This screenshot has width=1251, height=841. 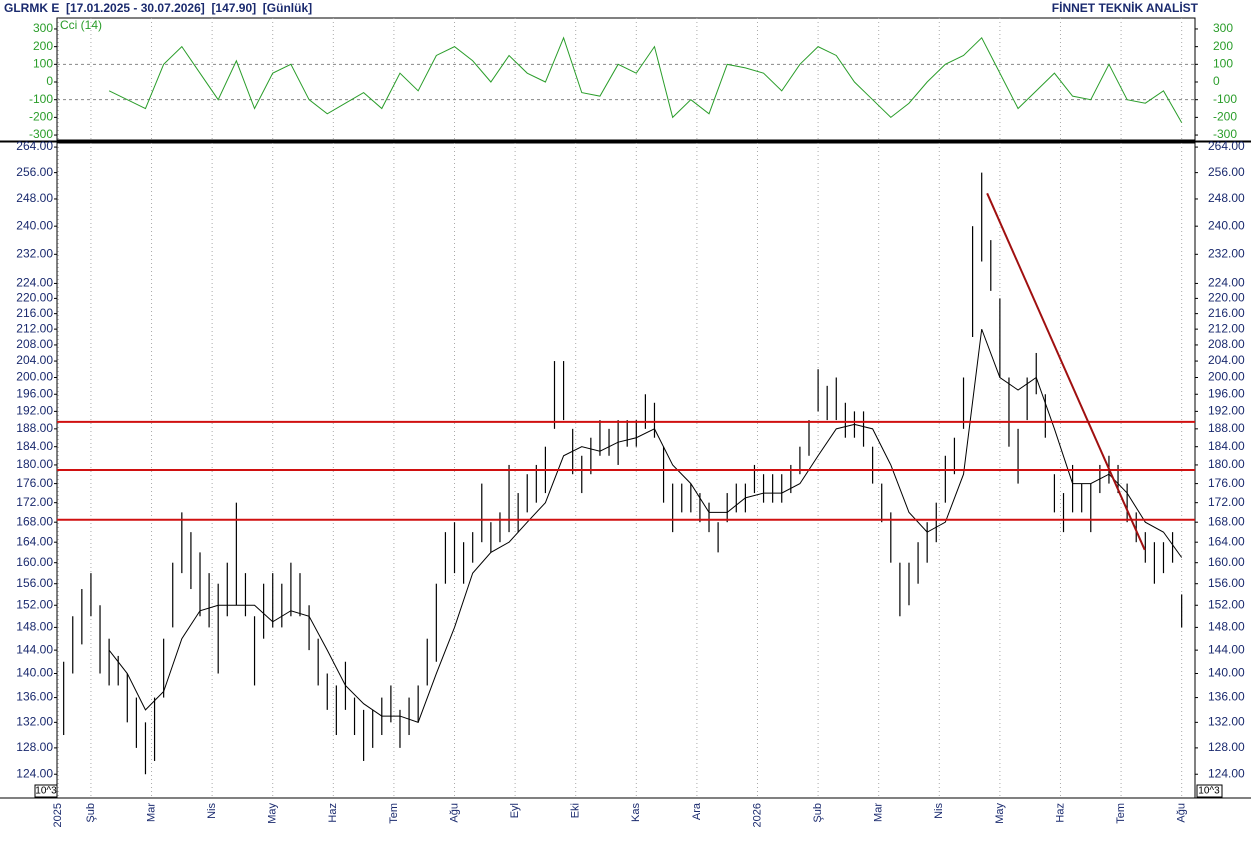 What do you see at coordinates (576, 810) in the screenshot?
I see `x-tick-label: Eki` at bounding box center [576, 810].